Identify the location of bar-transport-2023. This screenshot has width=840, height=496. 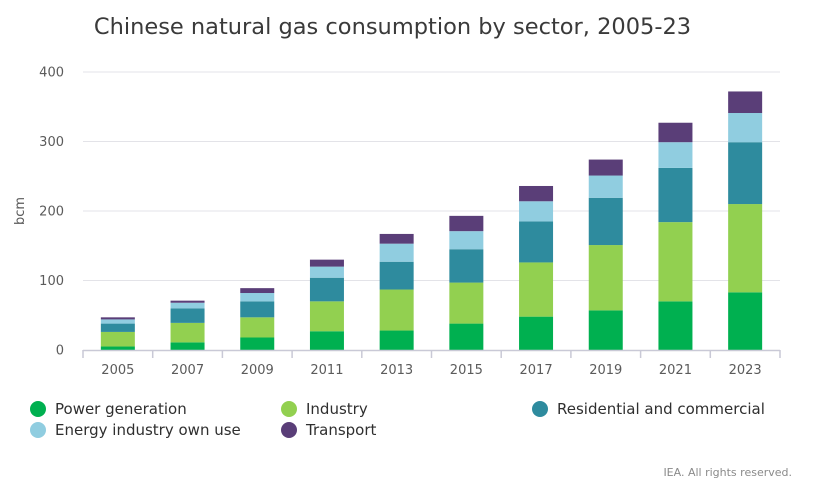
(745, 102).